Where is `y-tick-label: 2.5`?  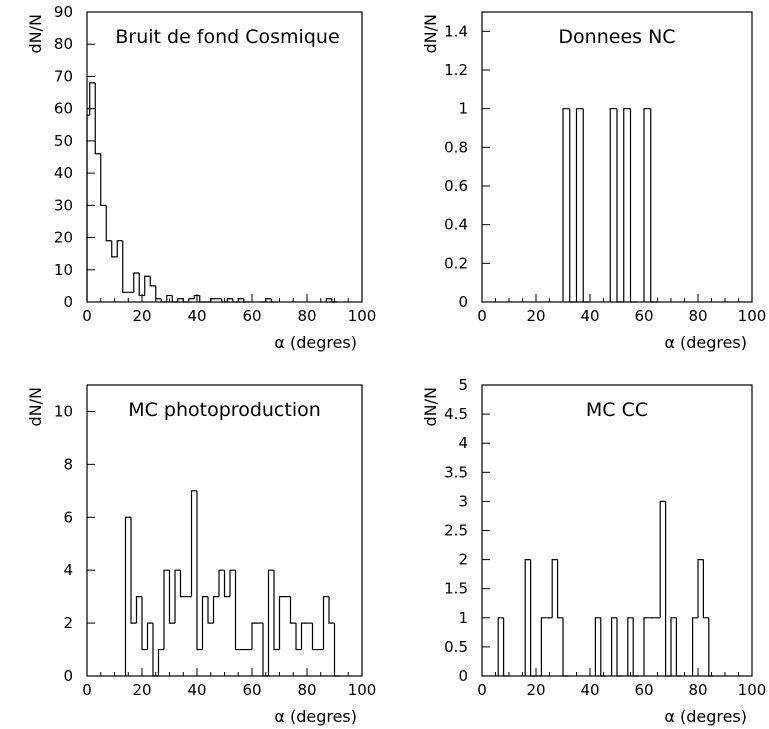
y-tick-label: 2.5 is located at coordinates (456, 531).